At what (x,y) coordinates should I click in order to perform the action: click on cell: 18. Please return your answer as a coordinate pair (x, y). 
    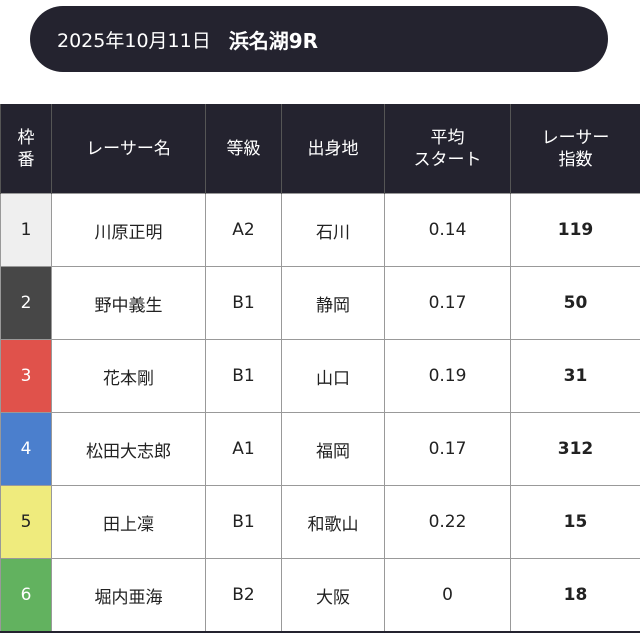
    Looking at the image, I should click on (575, 595).